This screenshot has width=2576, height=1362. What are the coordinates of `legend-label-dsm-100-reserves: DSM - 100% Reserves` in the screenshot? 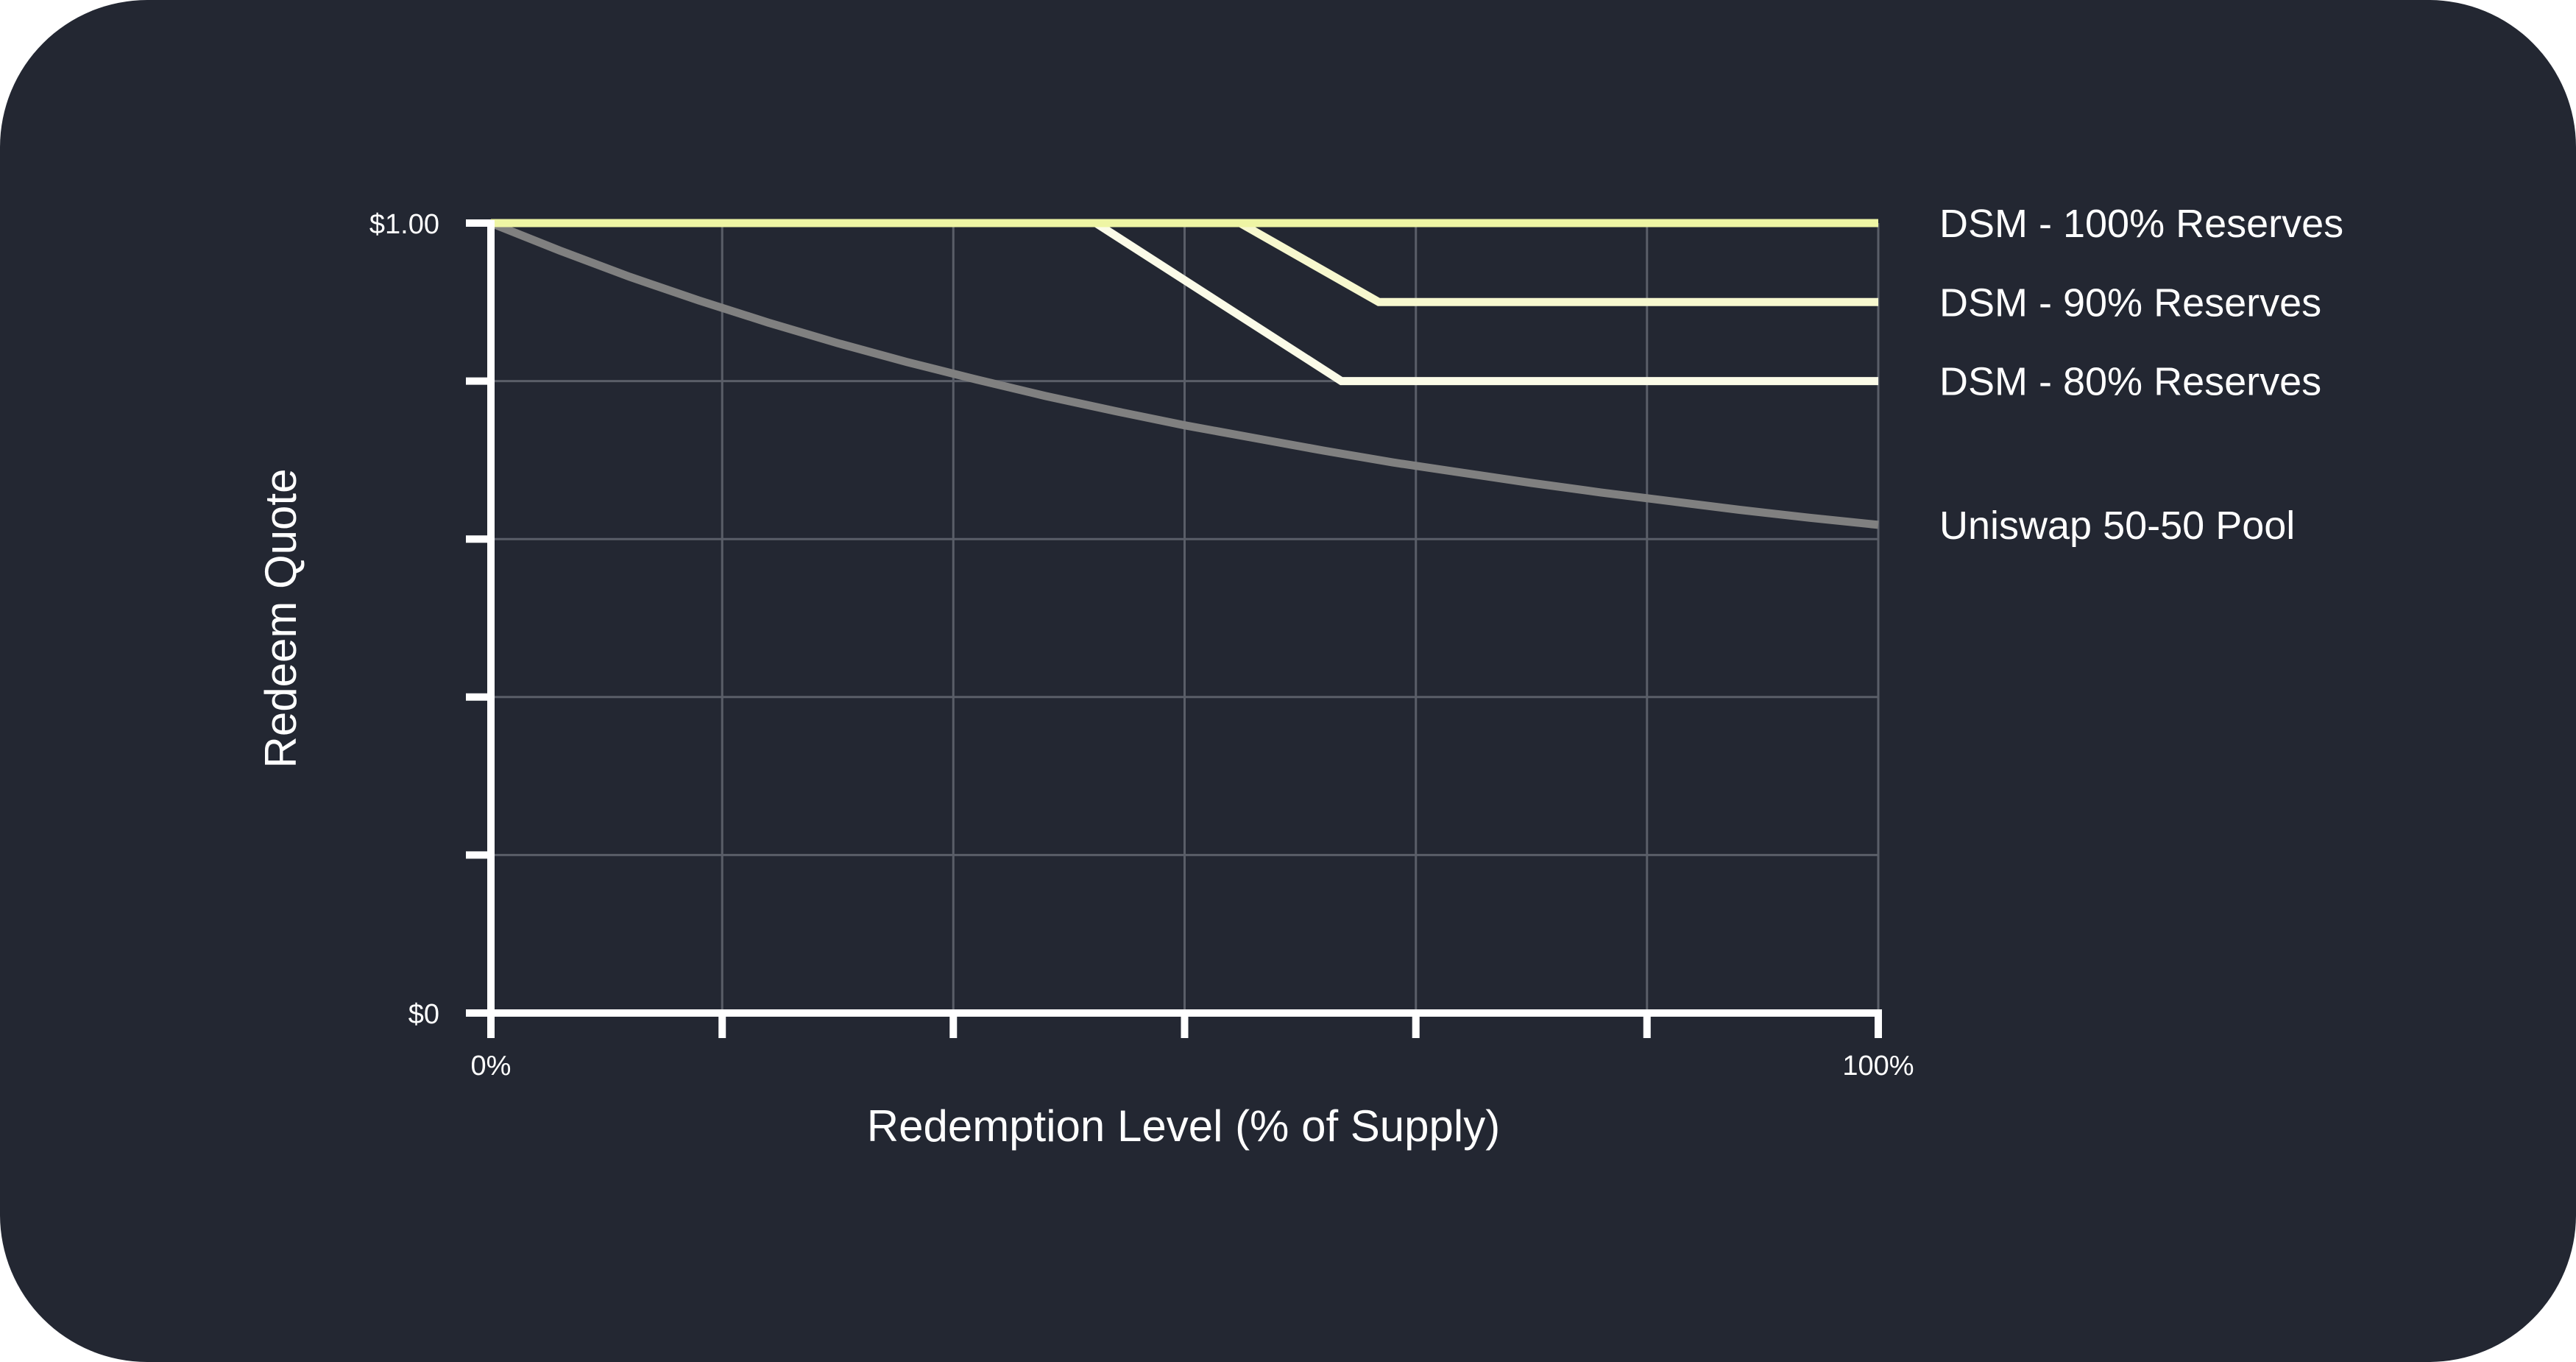 It's located at (2141, 224).